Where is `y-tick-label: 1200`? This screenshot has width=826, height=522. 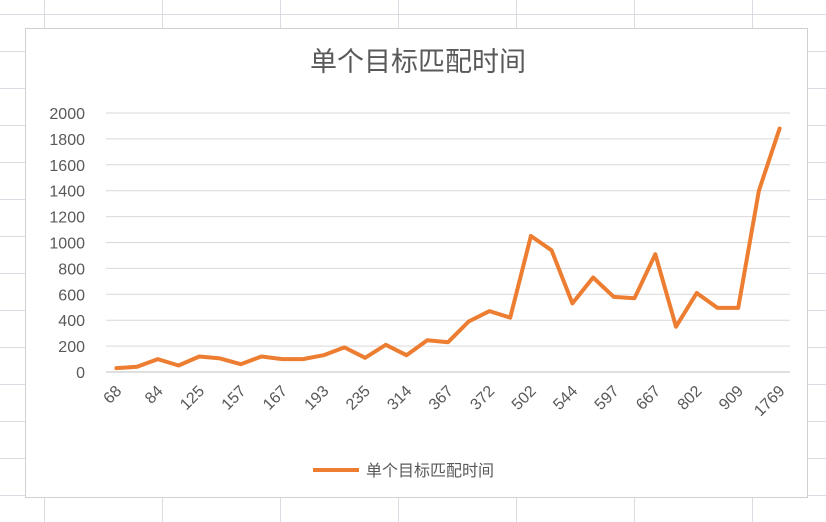
y-tick-label: 1200 is located at coordinates (67, 218).